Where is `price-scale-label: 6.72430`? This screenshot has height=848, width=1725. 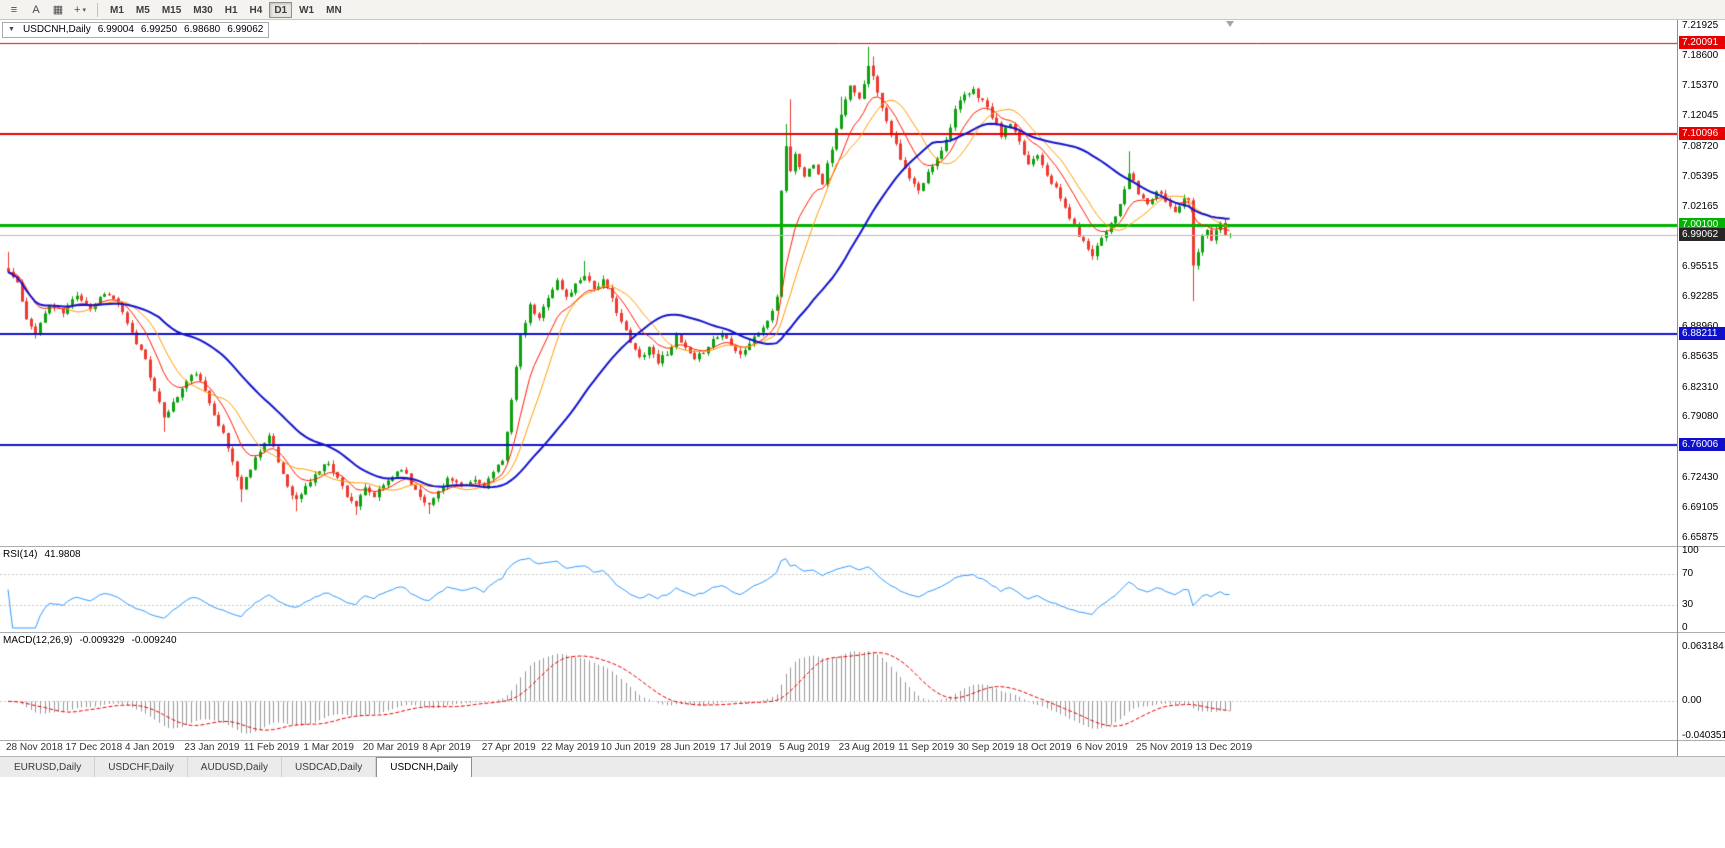
price-scale-label: 6.72430 is located at coordinates (1700, 478).